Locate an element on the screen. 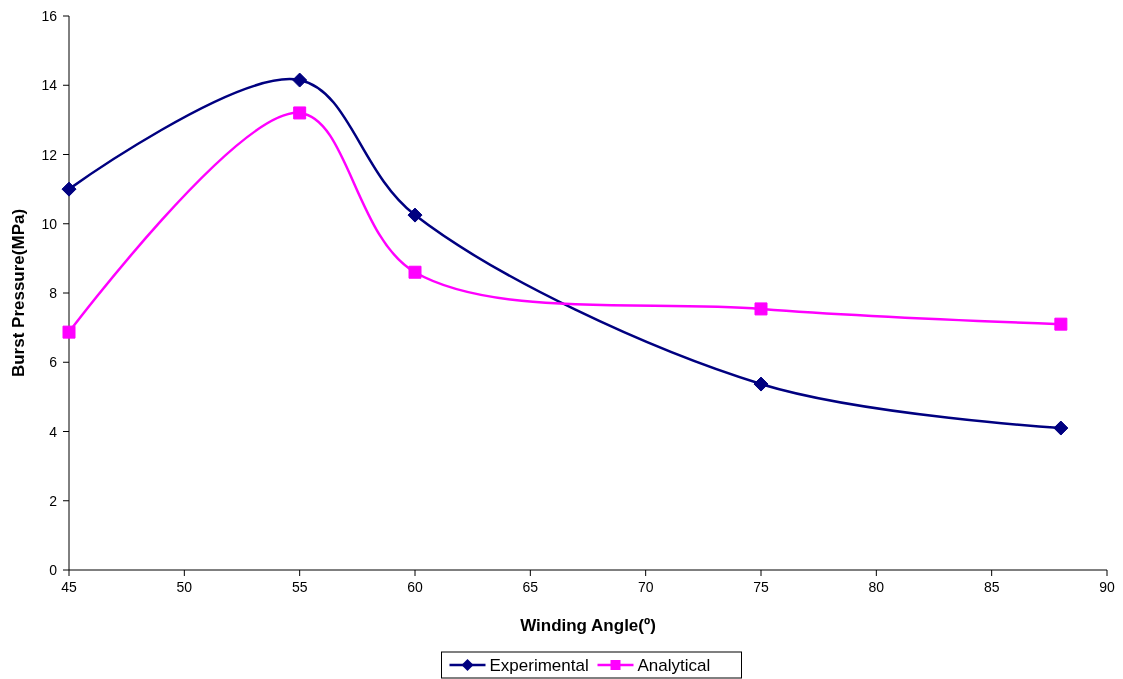  x-axis-title: Winding Angle(º) is located at coordinates (588, 625).